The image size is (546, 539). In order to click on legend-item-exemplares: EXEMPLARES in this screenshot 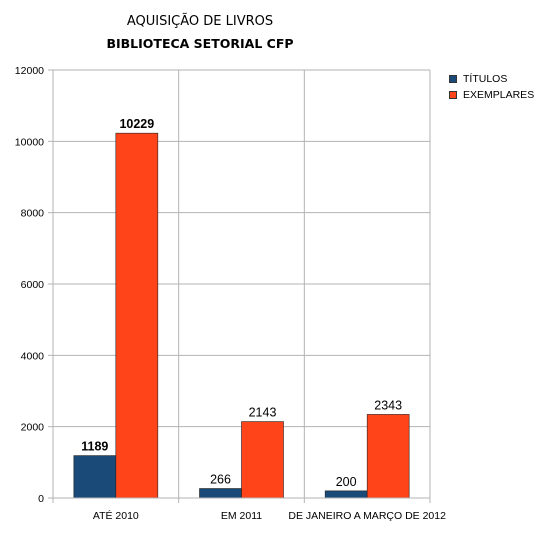, I will do `click(491, 95)`.